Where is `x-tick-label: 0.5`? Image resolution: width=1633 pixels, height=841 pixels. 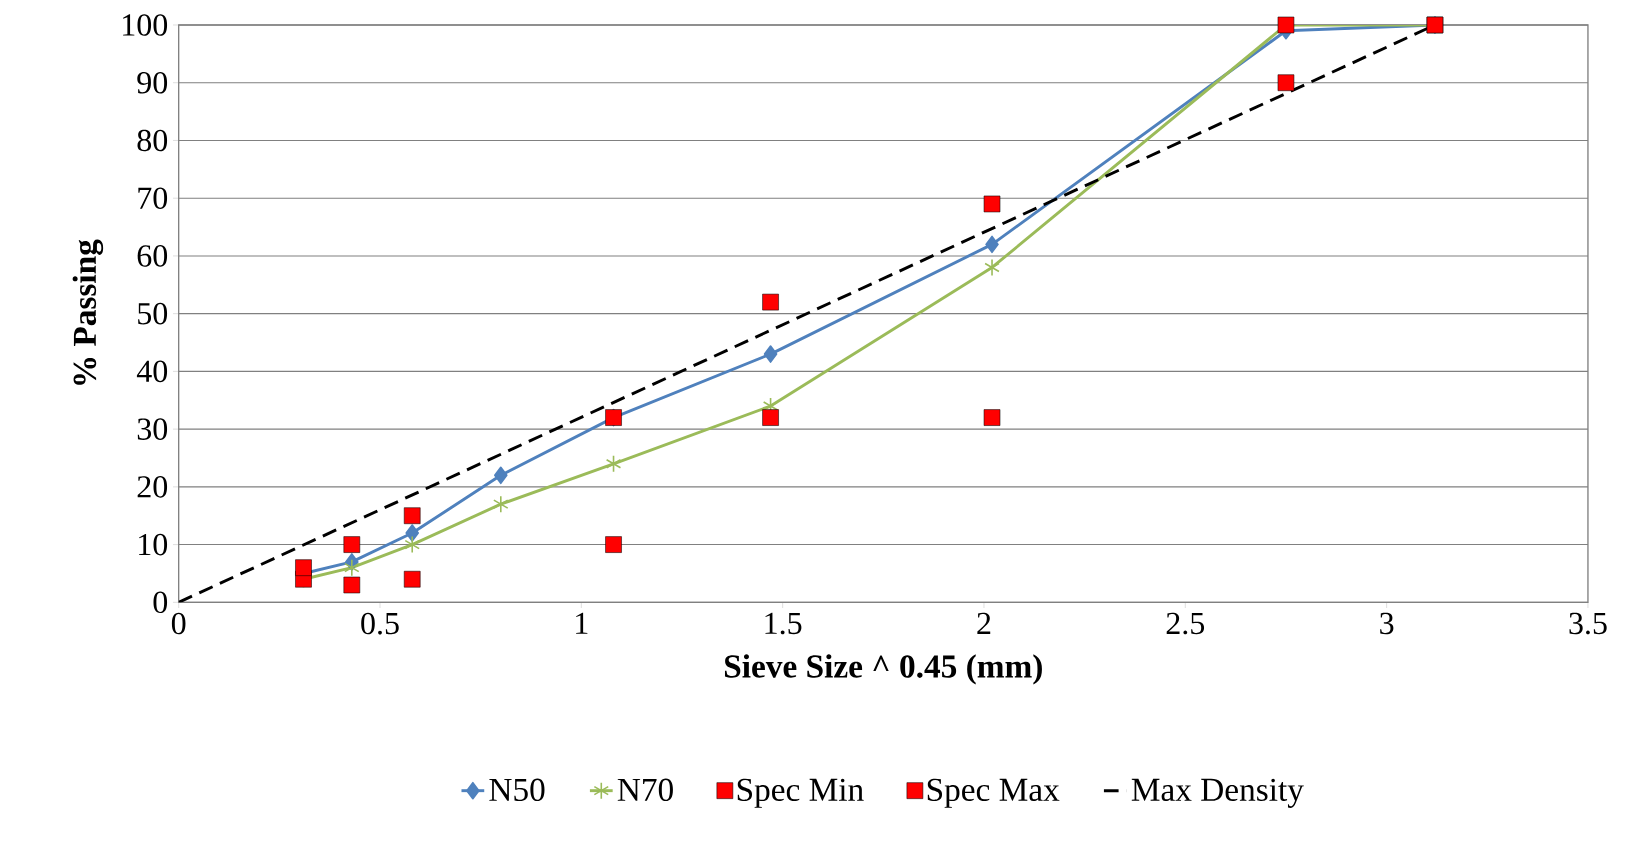
x-tick-label: 0.5 is located at coordinates (380, 623).